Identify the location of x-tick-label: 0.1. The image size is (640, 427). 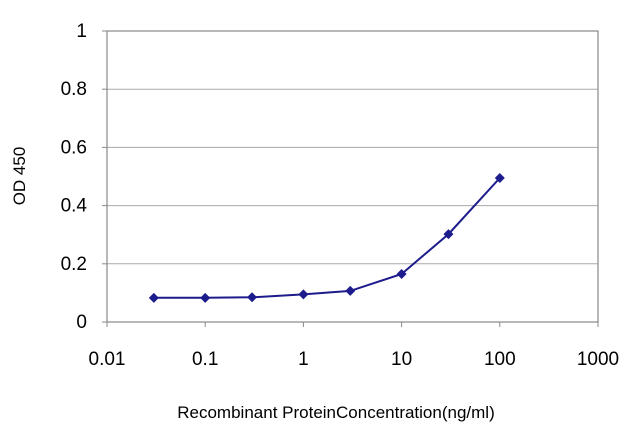
(205, 359).